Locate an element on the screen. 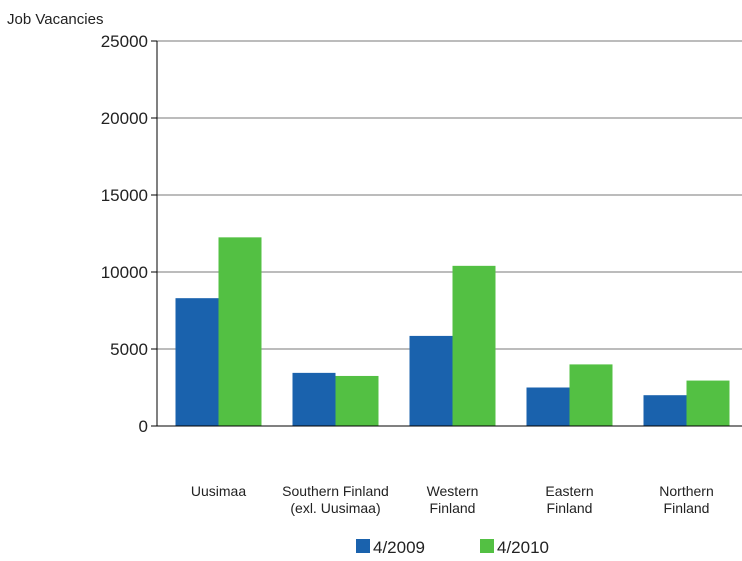 This screenshot has height=561, width=742. x-tick-label: Northern Finland is located at coordinates (686, 499).